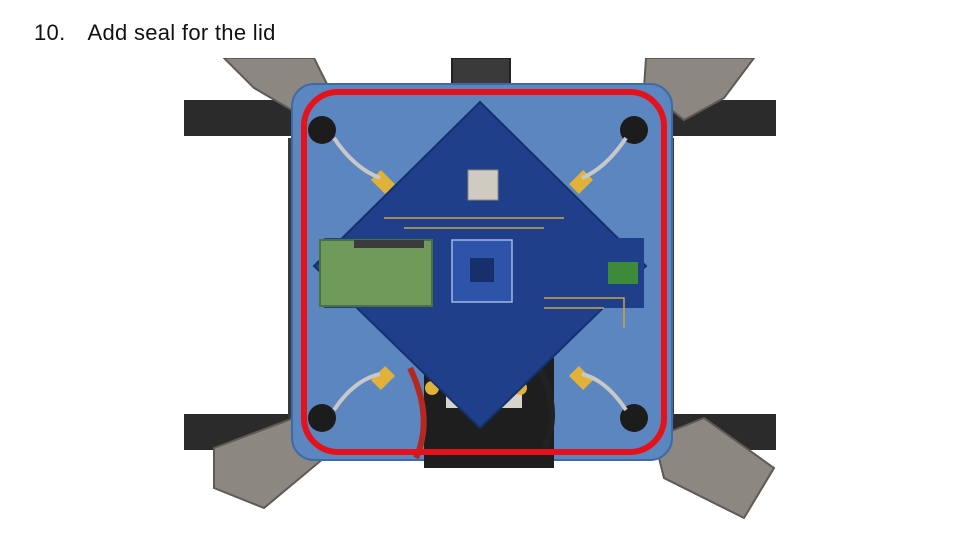  What do you see at coordinates (376, 273) in the screenshot?
I see `raspberry-pi-board` at bounding box center [376, 273].